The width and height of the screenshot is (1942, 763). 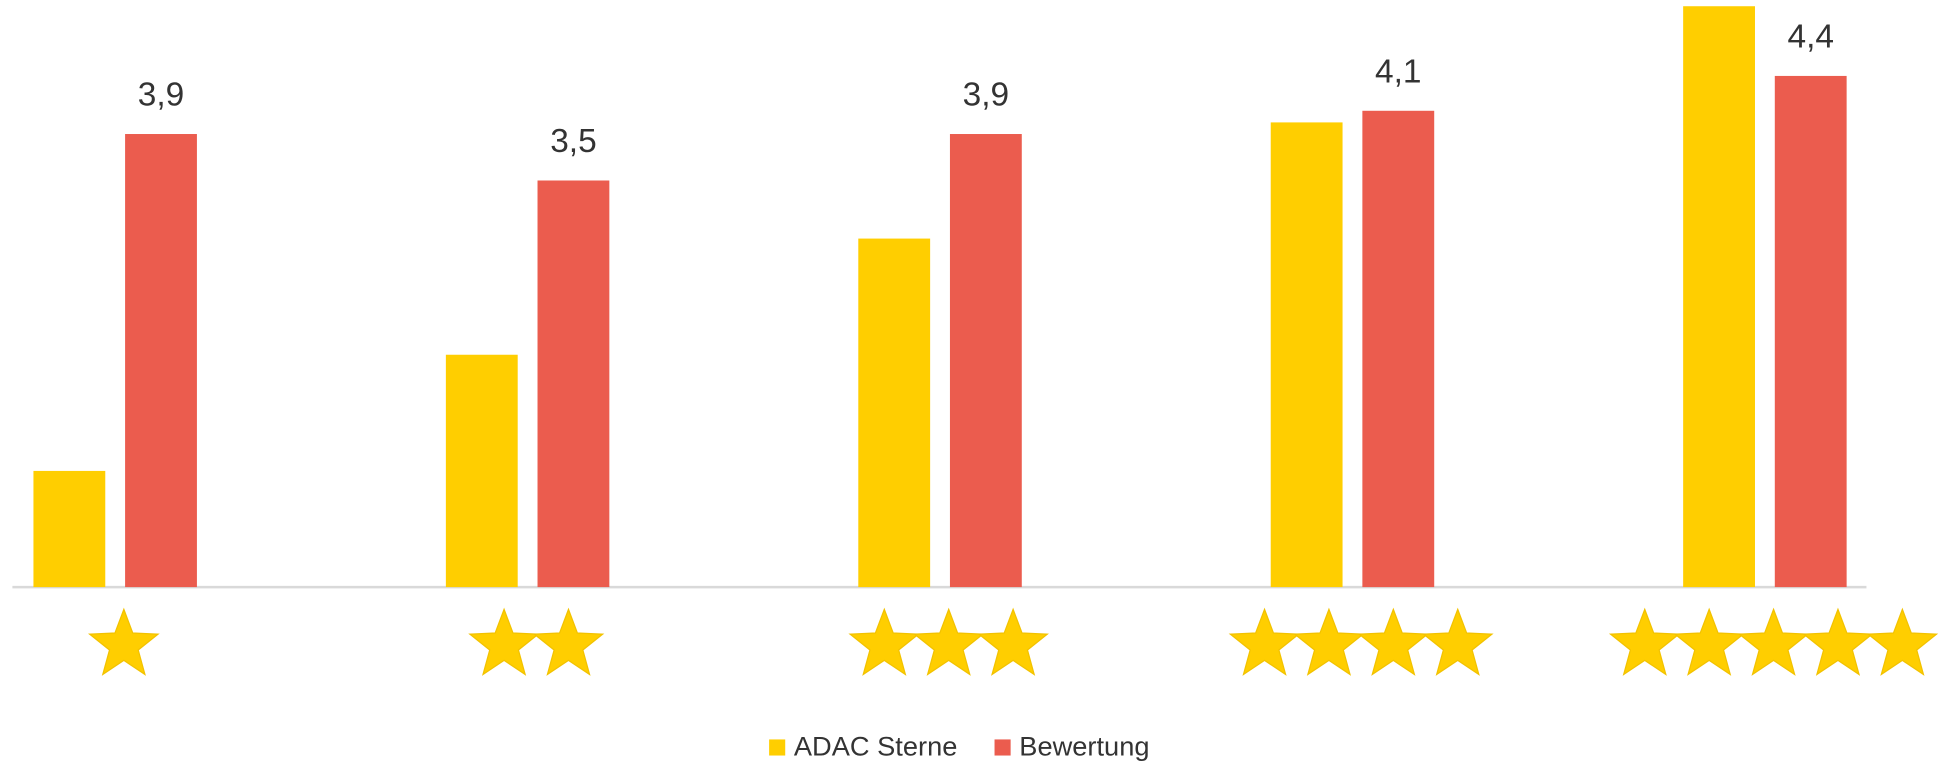 I want to click on data-label: 3,5, so click(x=573, y=141).